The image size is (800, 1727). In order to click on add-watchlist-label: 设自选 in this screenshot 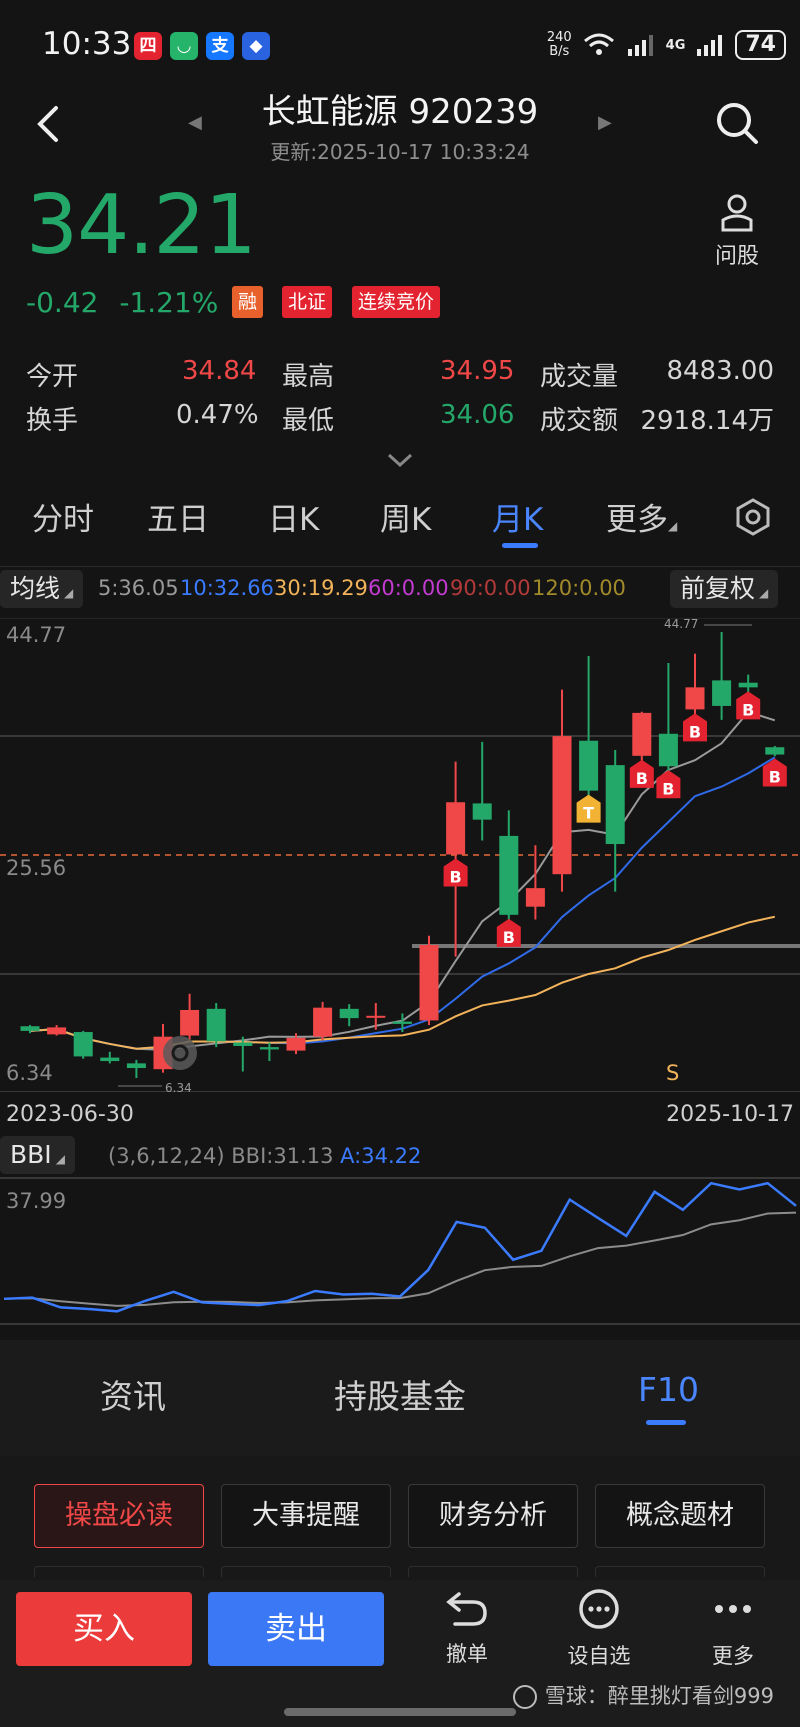, I will do `click(599, 1656)`.